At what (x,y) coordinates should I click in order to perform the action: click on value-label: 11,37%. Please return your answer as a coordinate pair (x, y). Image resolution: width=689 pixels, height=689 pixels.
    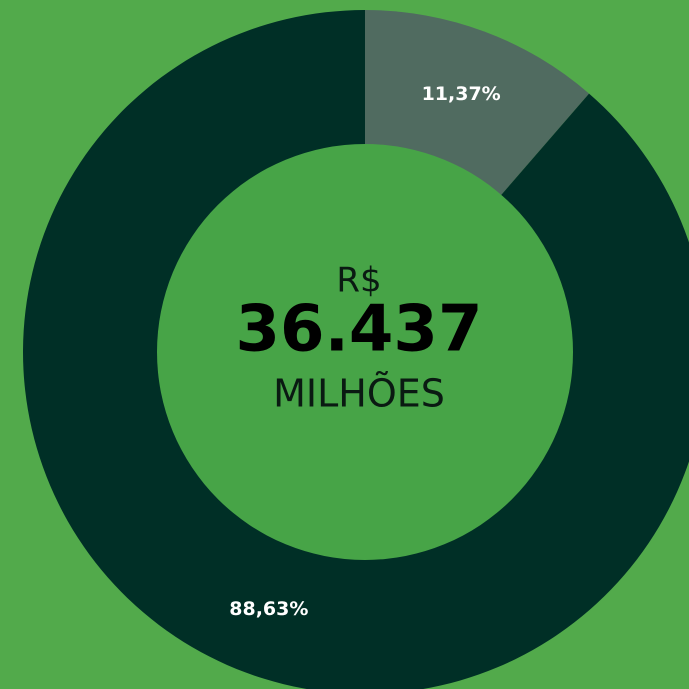
    Looking at the image, I should click on (461, 94).